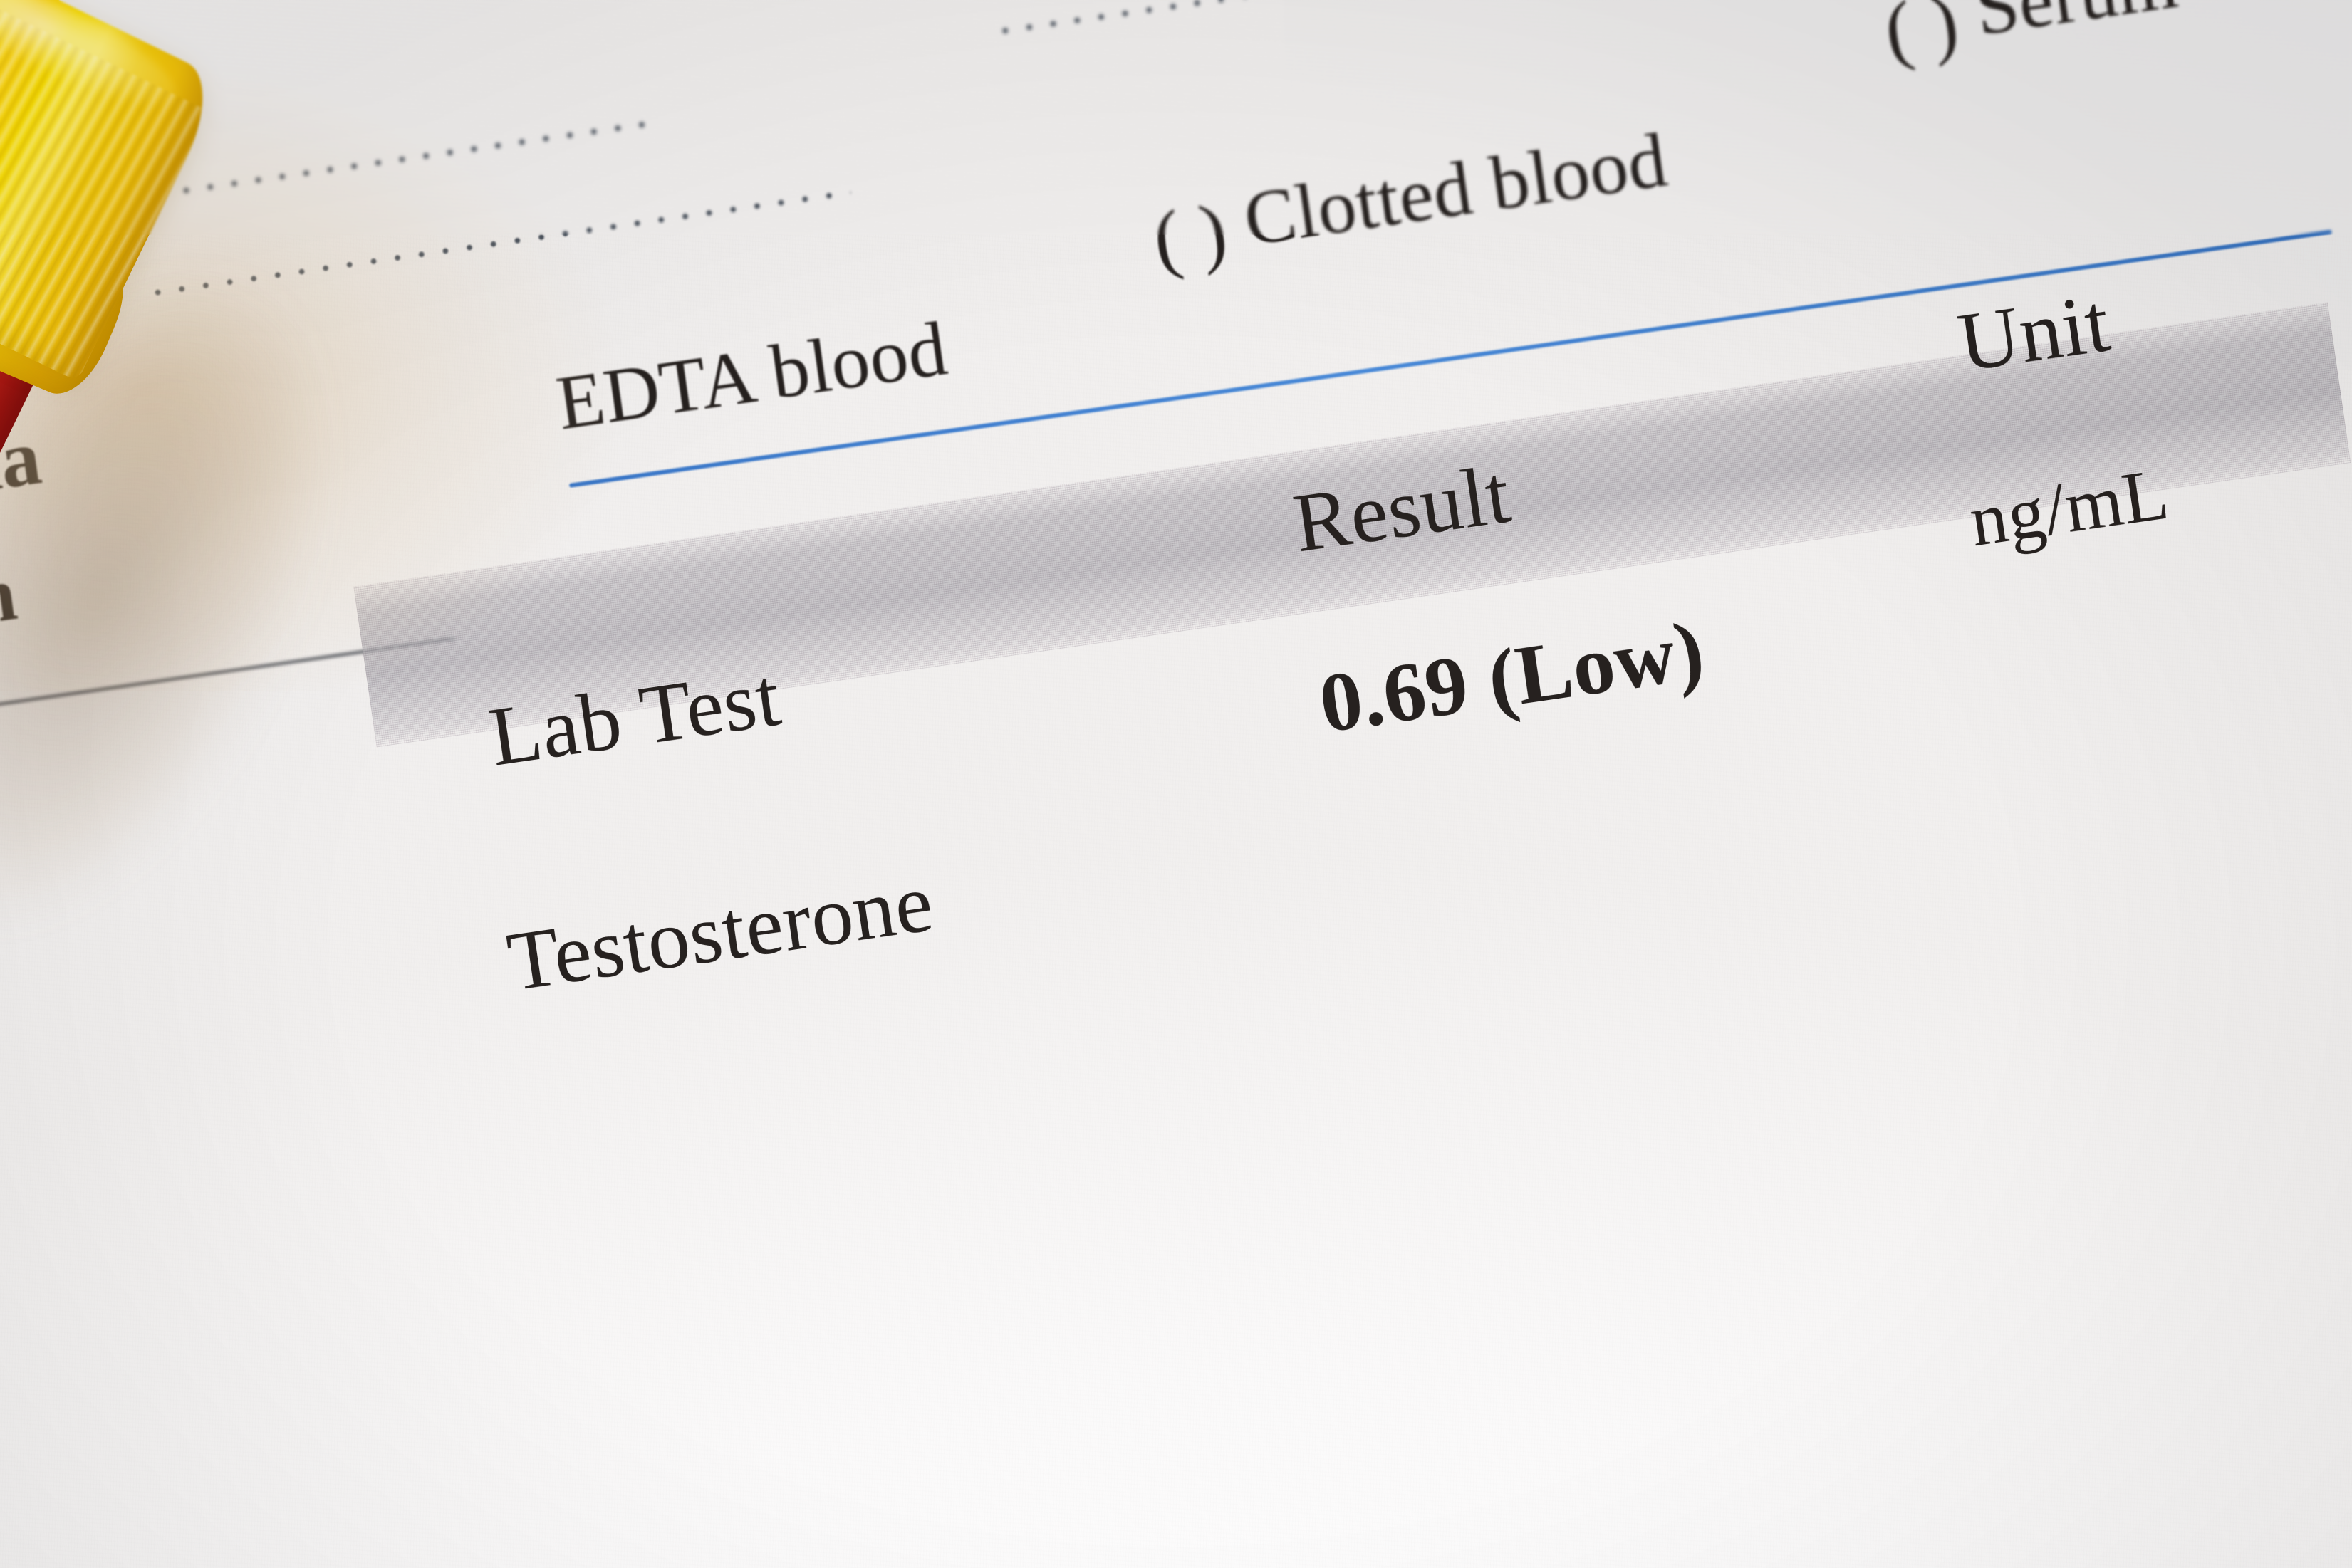 The image size is (2352, 1568). I want to click on cell-lab-test-name: Testosterone, so click(720, 932).